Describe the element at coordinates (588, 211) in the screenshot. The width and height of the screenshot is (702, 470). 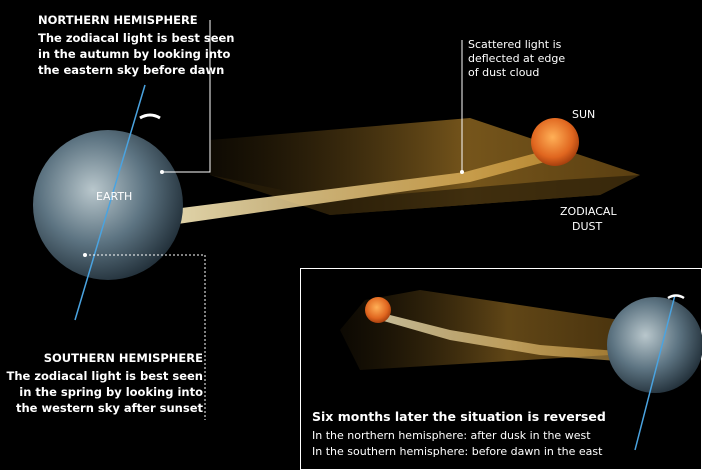
I see `label: ZODIACAL` at that location.